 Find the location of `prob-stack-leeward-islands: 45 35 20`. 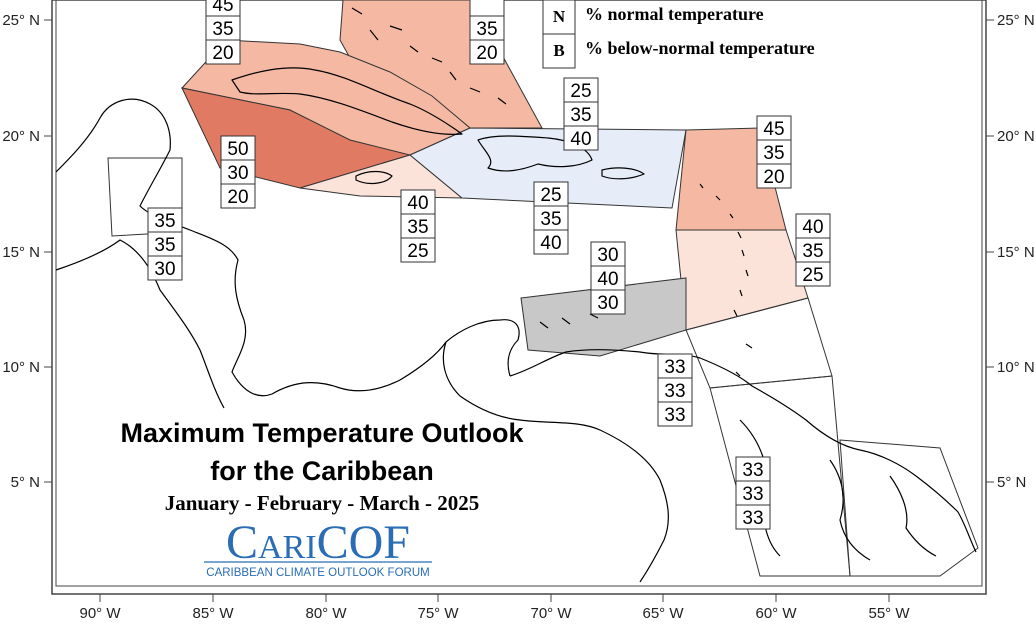

prob-stack-leeward-islands: 45 35 20 is located at coordinates (774, 152).